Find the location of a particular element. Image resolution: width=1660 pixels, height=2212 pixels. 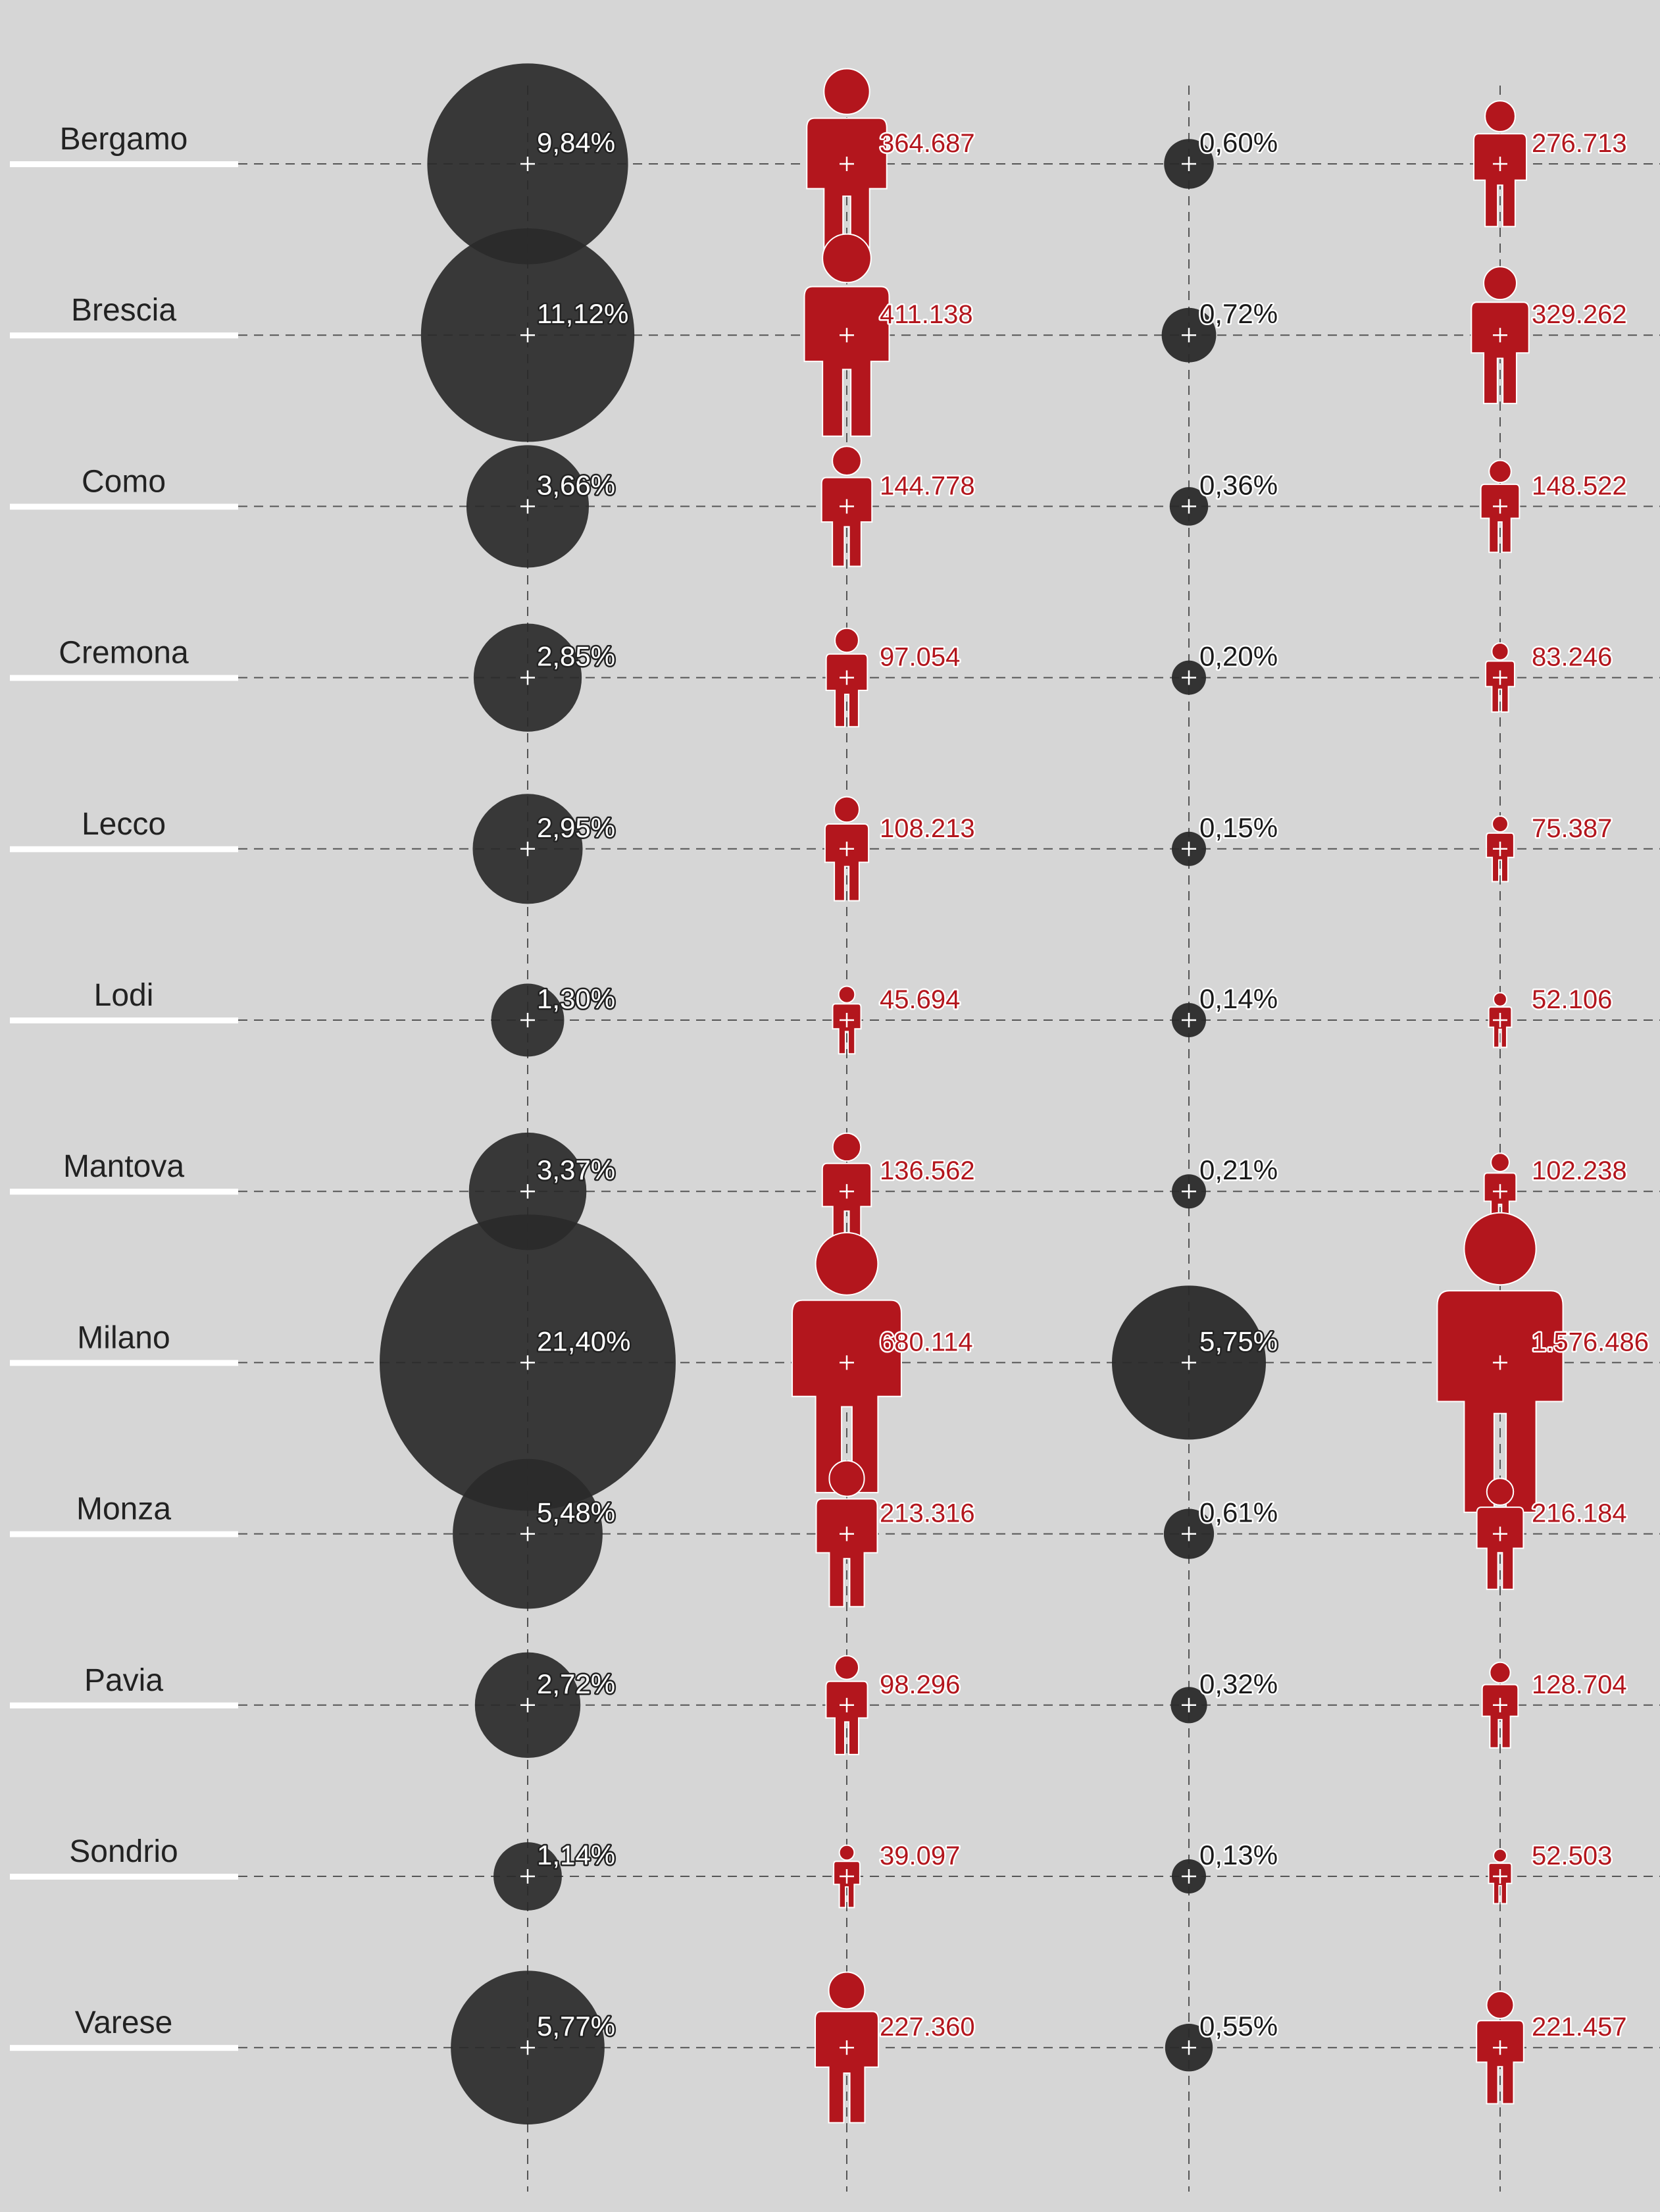

value-label-c1-lodi: 1,30% is located at coordinates (576, 998).